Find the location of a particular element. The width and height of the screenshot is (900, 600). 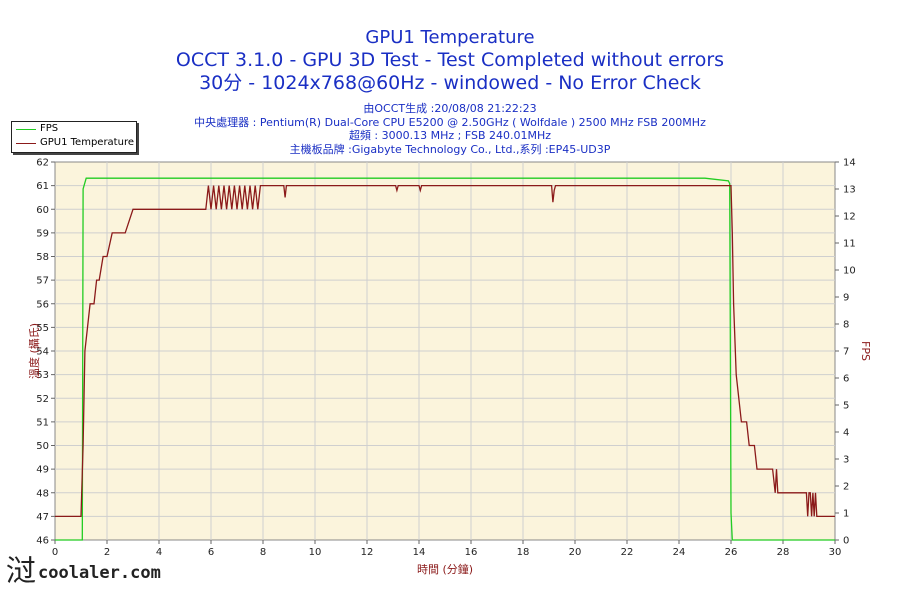

y2-tick-label: 3 is located at coordinates (846, 460).